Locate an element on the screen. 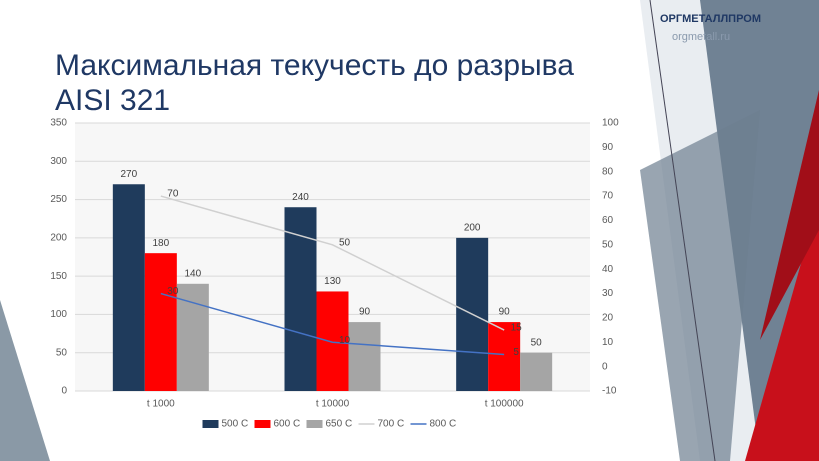  data-label: 30 is located at coordinates (173, 291).